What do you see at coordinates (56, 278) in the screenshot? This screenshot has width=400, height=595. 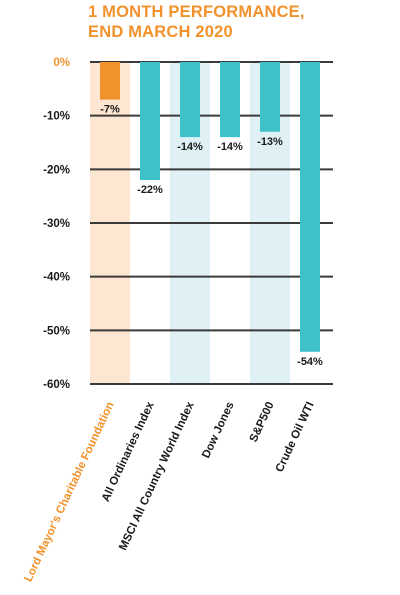 I see `y-tick-label: -40%` at bounding box center [56, 278].